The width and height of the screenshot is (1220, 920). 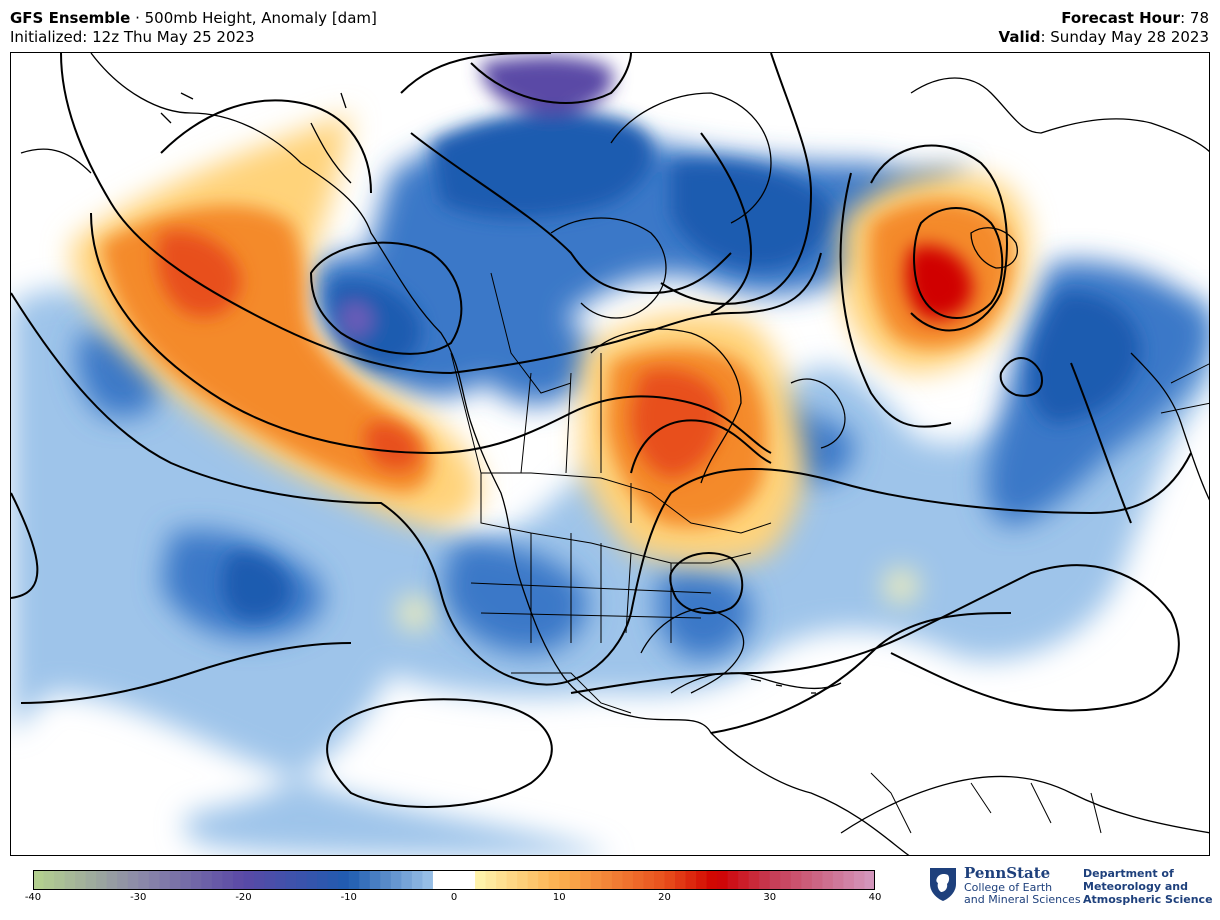 I want to click on valid-label: Valid, so click(x=1019, y=37).